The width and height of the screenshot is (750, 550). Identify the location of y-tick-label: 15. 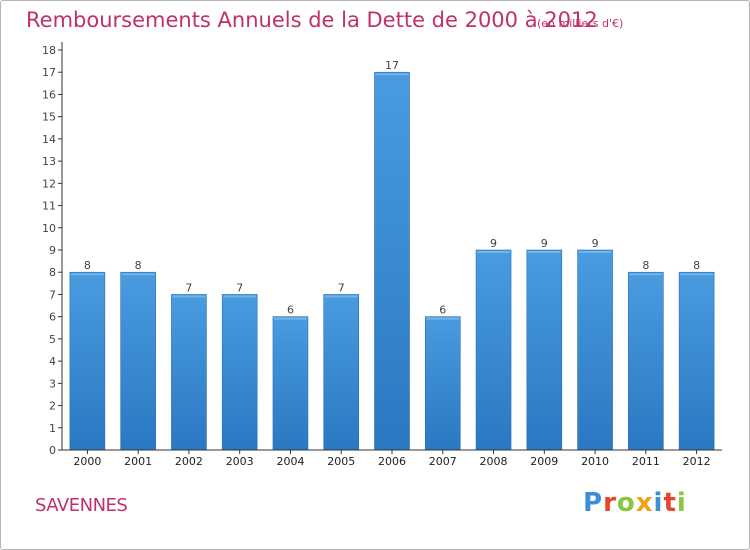
(49, 117).